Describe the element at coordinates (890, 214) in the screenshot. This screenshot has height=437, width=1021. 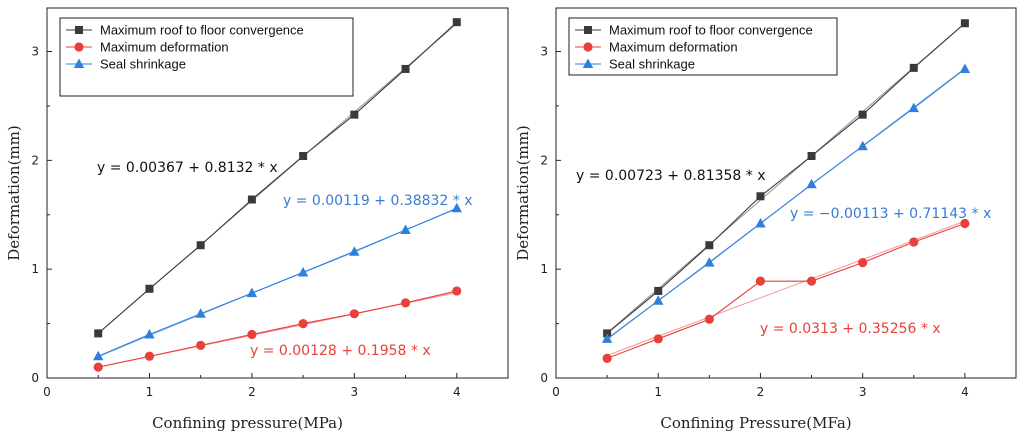
I see `fit-equation: y = −0.00113 + 0.71143 * x` at that location.